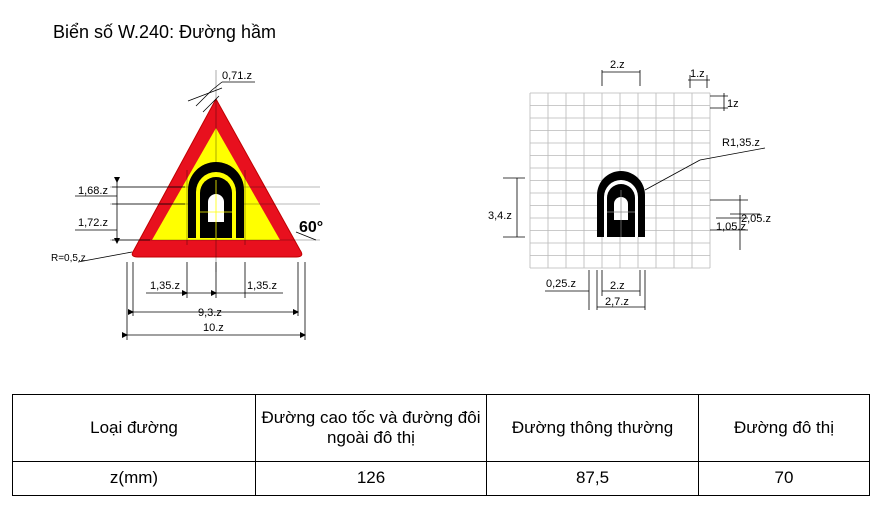  I want to click on table-cell: 126, so click(371, 478).